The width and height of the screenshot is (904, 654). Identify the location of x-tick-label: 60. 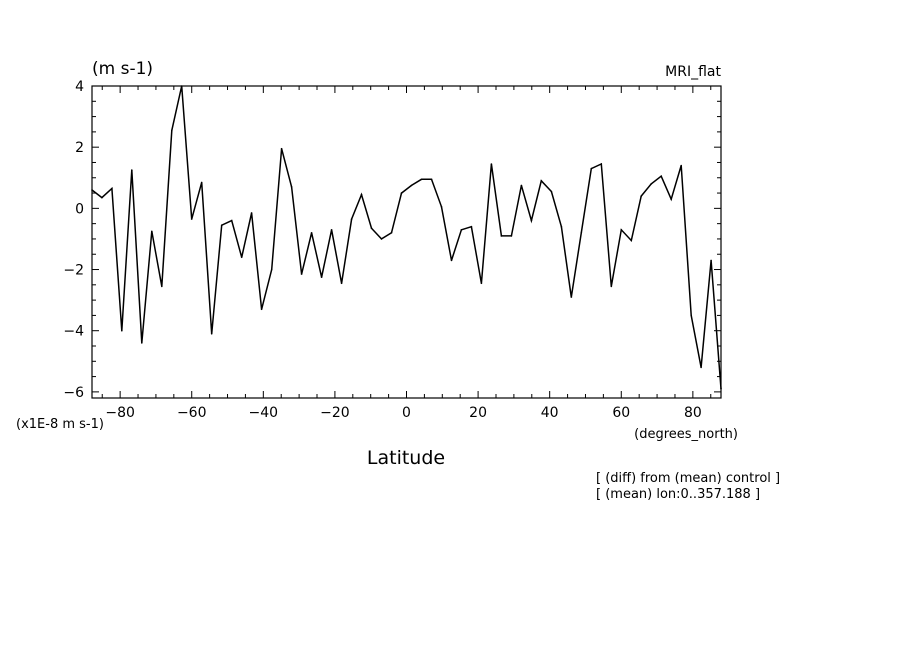
(621, 413).